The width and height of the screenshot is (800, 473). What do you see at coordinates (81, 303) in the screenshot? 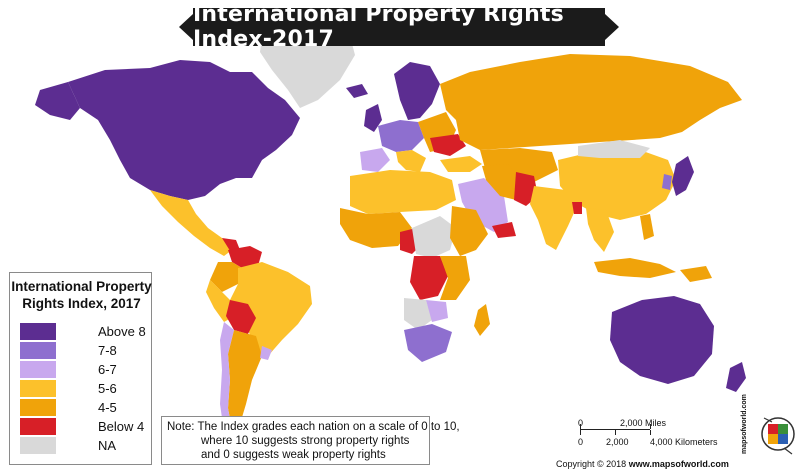
I see `legend-title-line2: Rights Index, 2017` at bounding box center [81, 303].